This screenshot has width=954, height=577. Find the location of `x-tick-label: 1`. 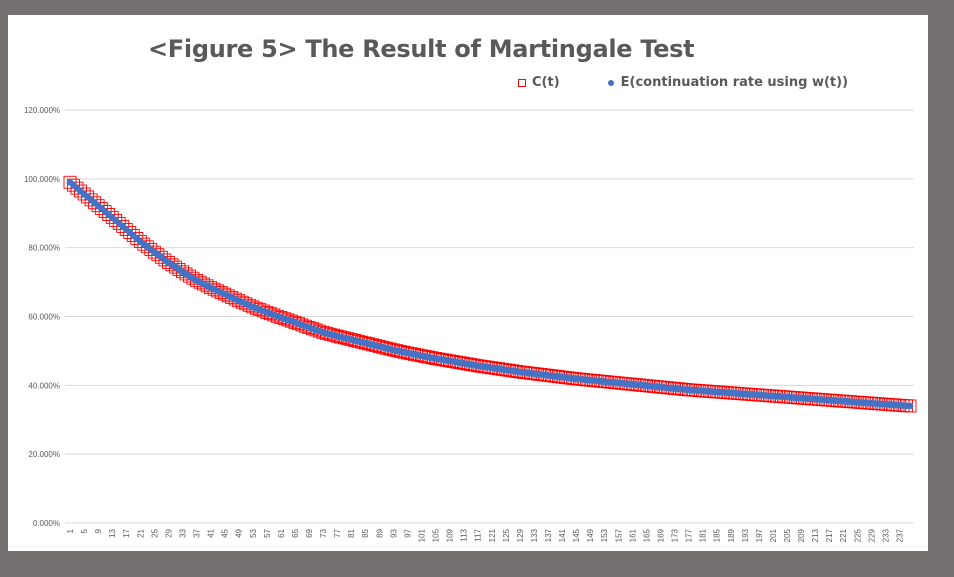

x-tick-label: 1 is located at coordinates (70, 530).